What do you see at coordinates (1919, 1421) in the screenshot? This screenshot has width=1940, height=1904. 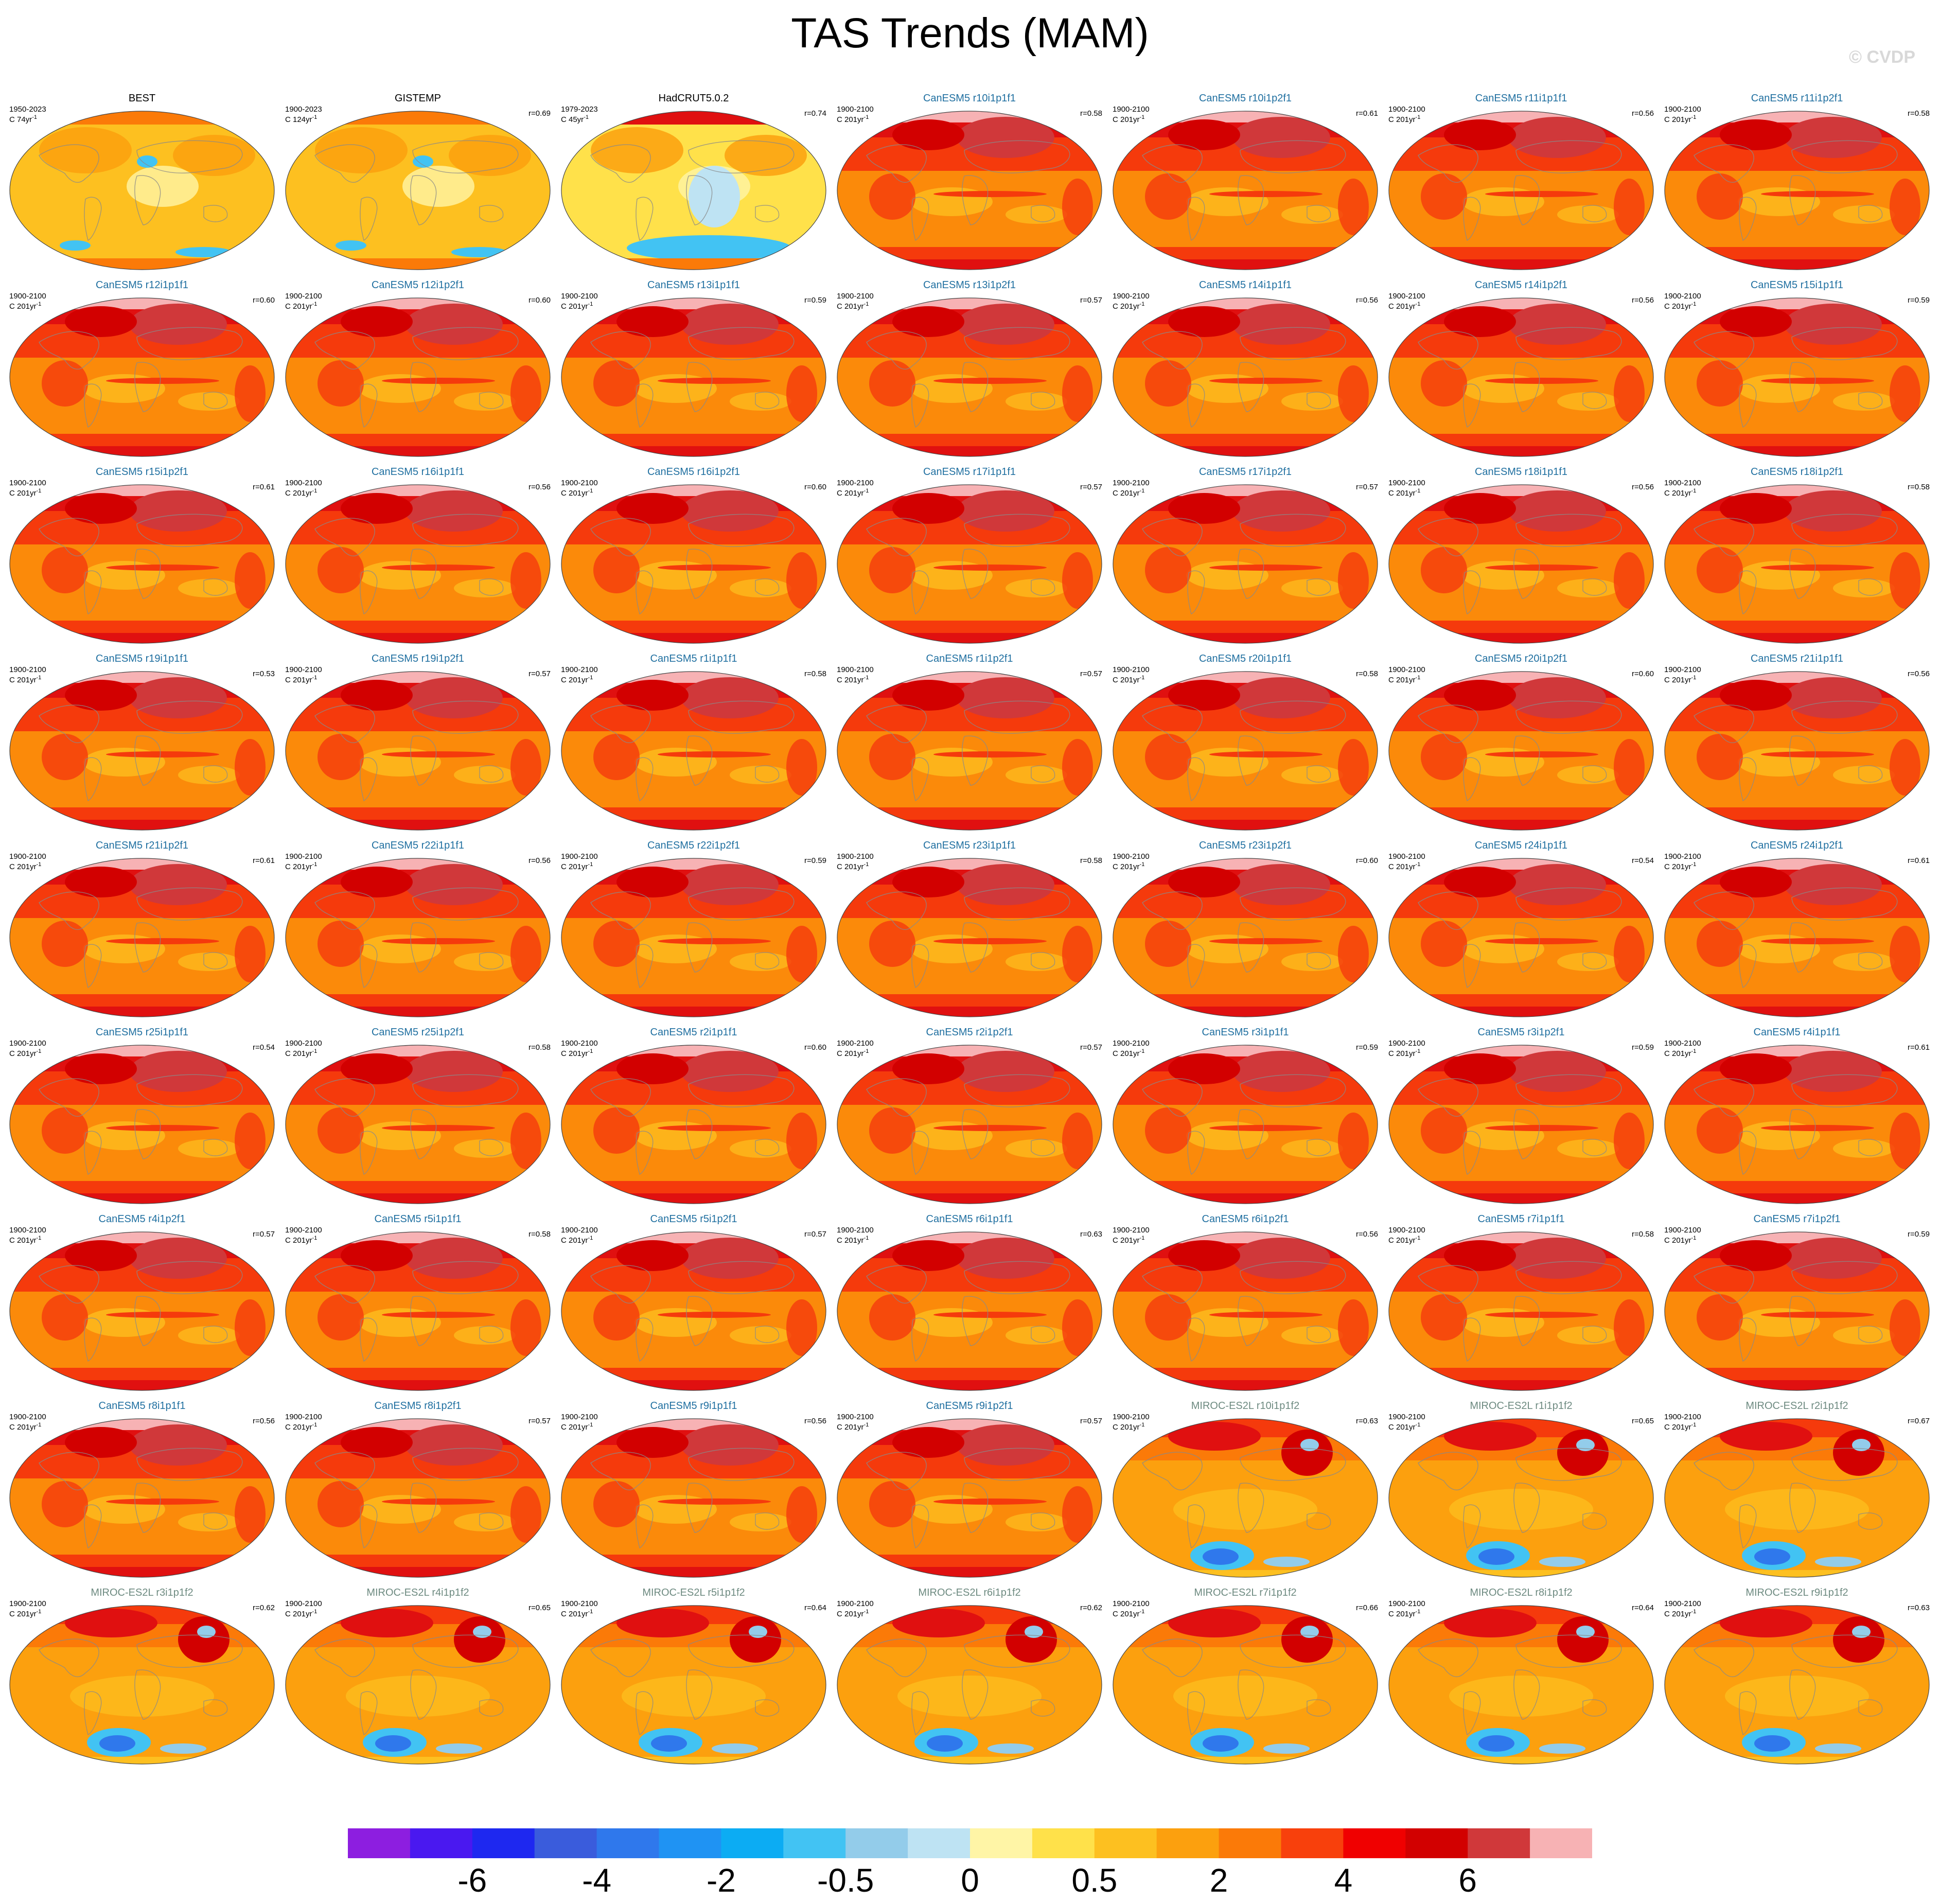 I see `panel-pattern-correlation: r=0.67` at bounding box center [1919, 1421].